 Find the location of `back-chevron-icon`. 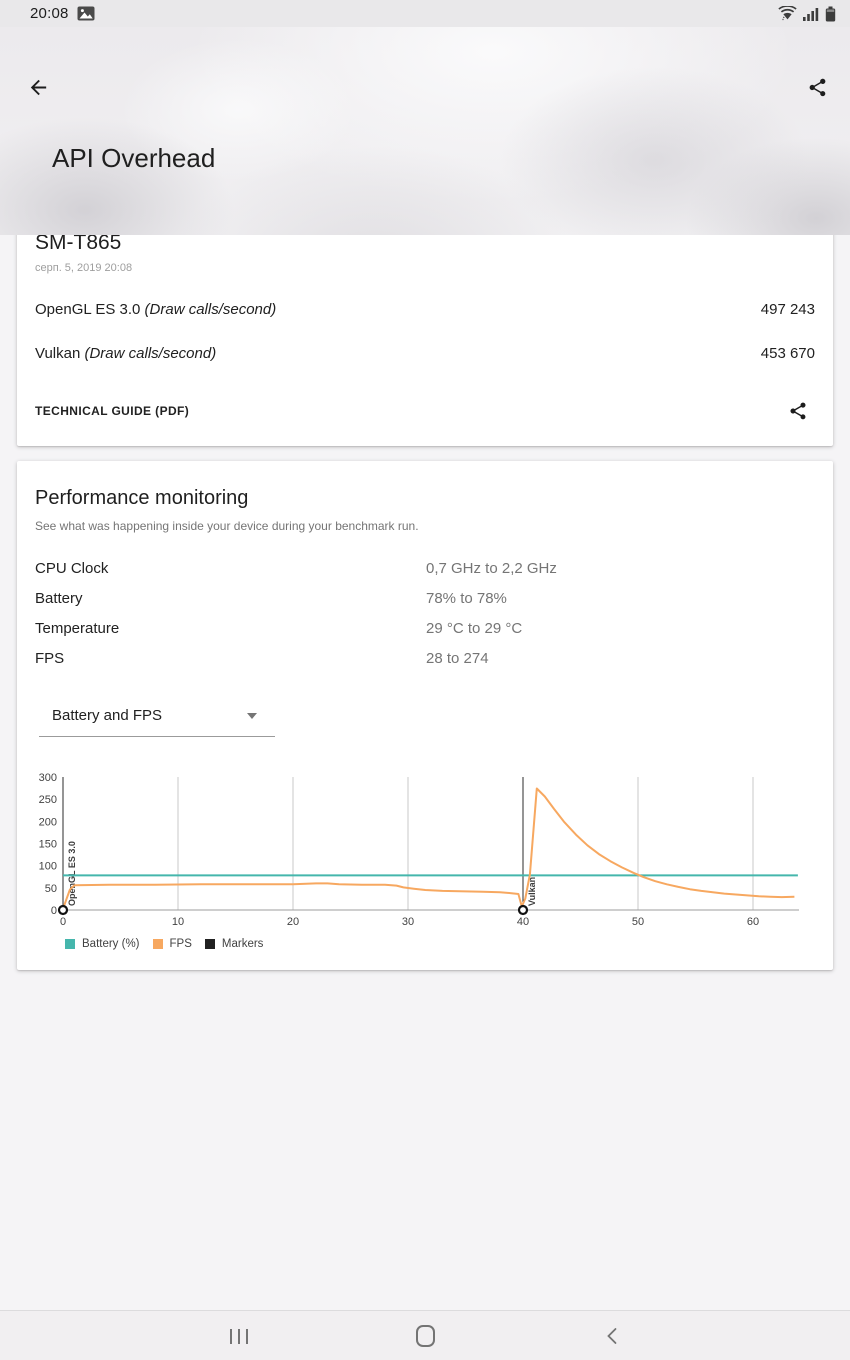

back-chevron-icon is located at coordinates (612, 1336).